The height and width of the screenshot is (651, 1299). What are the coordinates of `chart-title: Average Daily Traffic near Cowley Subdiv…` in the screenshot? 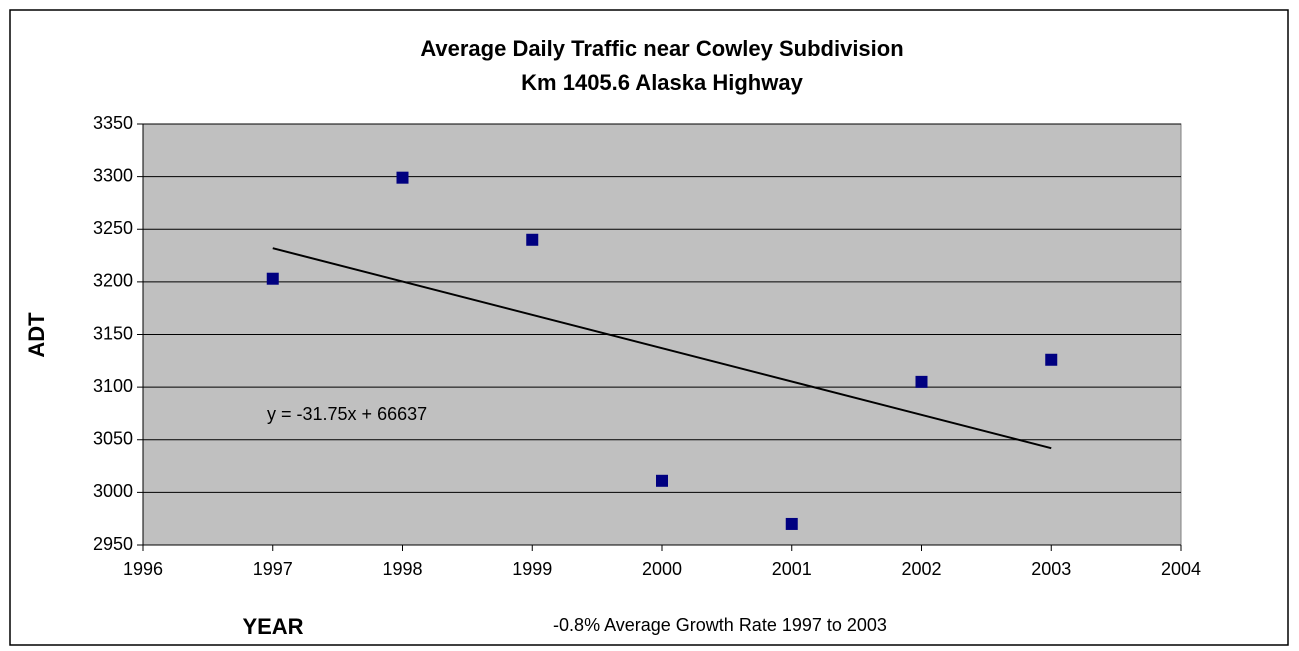 It's located at (661, 48).